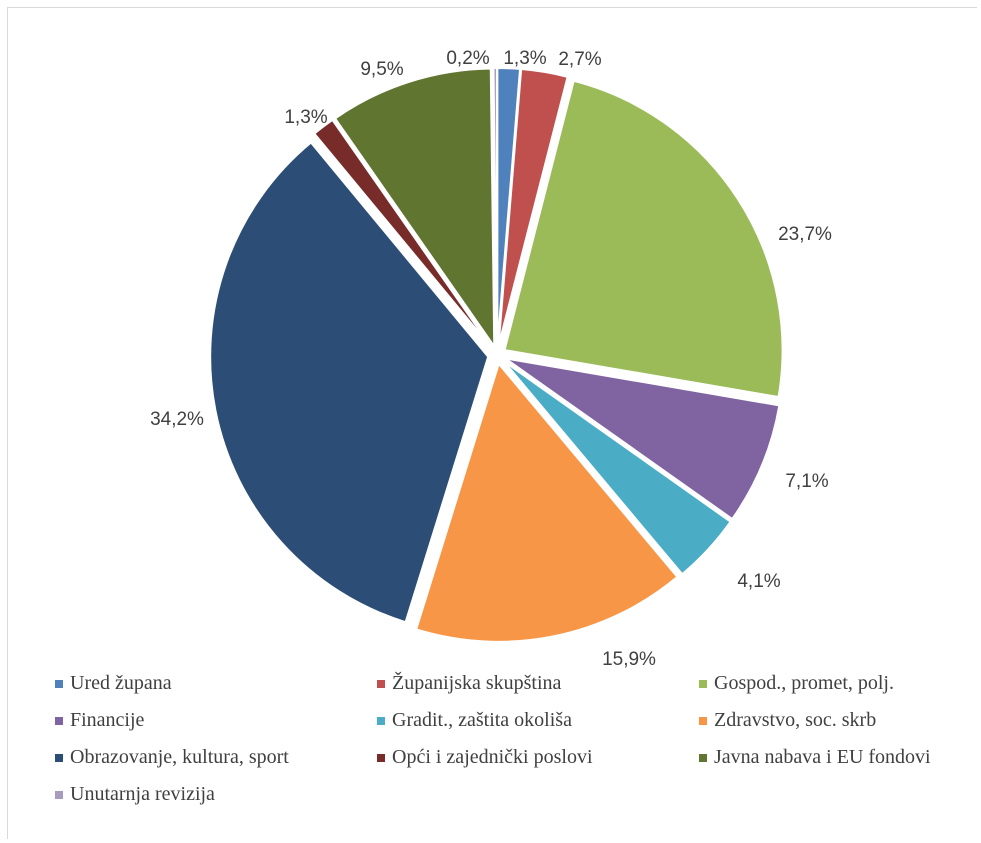 This screenshot has width=981, height=843. I want to click on legend-item: Ured župana, so click(216, 683).